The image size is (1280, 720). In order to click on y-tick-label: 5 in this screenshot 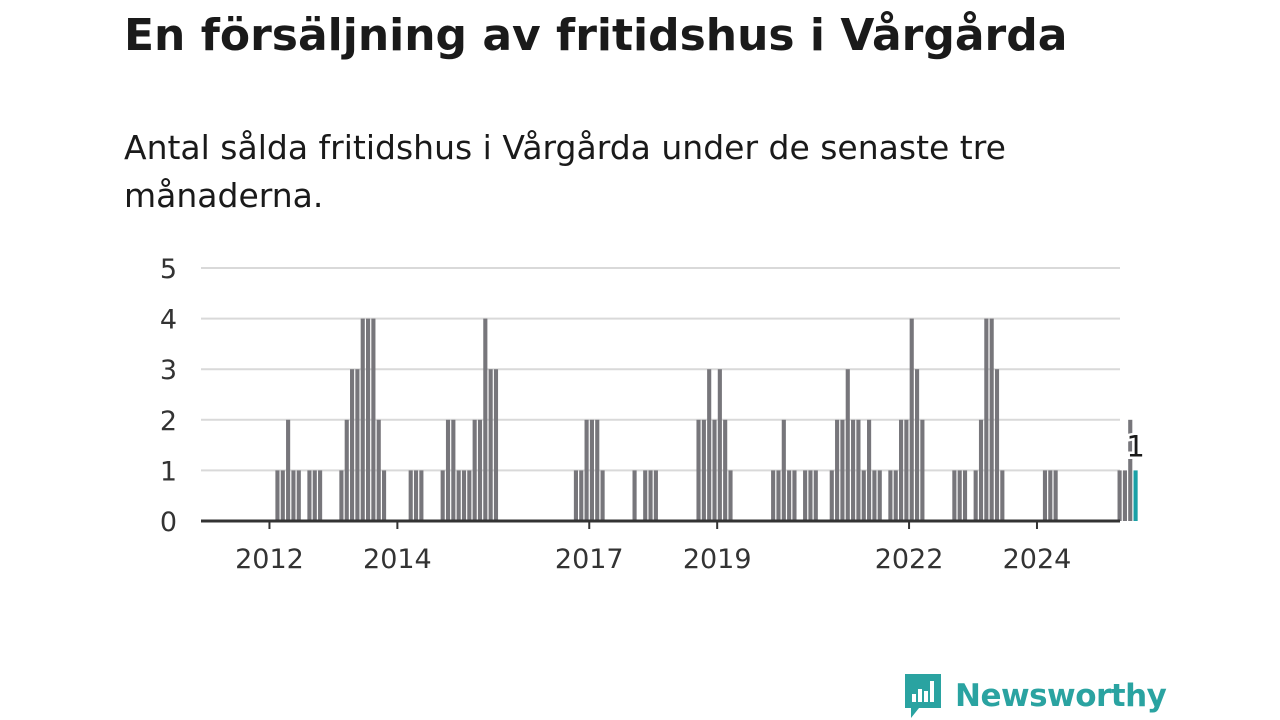, I will do `click(168, 269)`.